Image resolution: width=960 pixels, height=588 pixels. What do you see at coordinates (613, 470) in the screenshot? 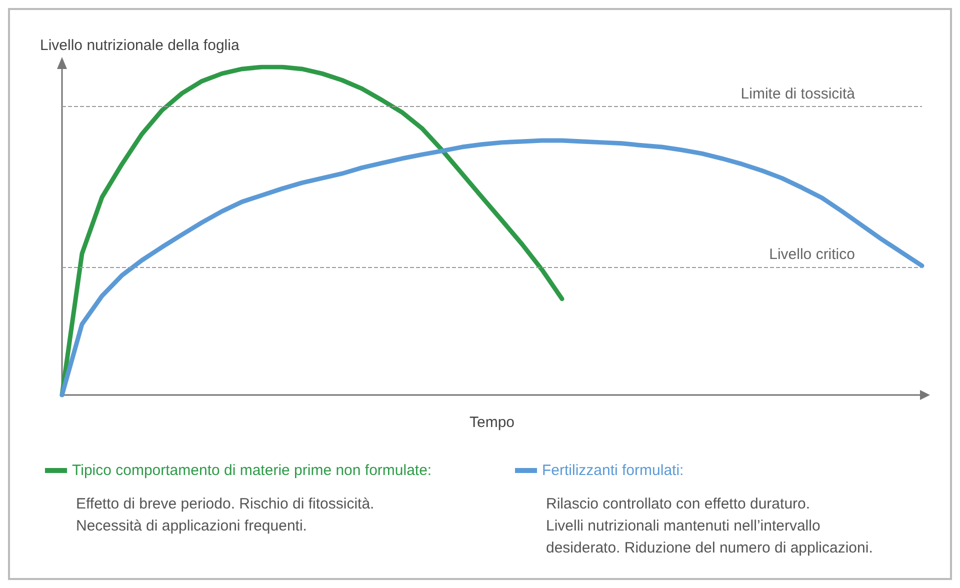
I see `legend-label: Fertilizzanti formulati:` at bounding box center [613, 470].